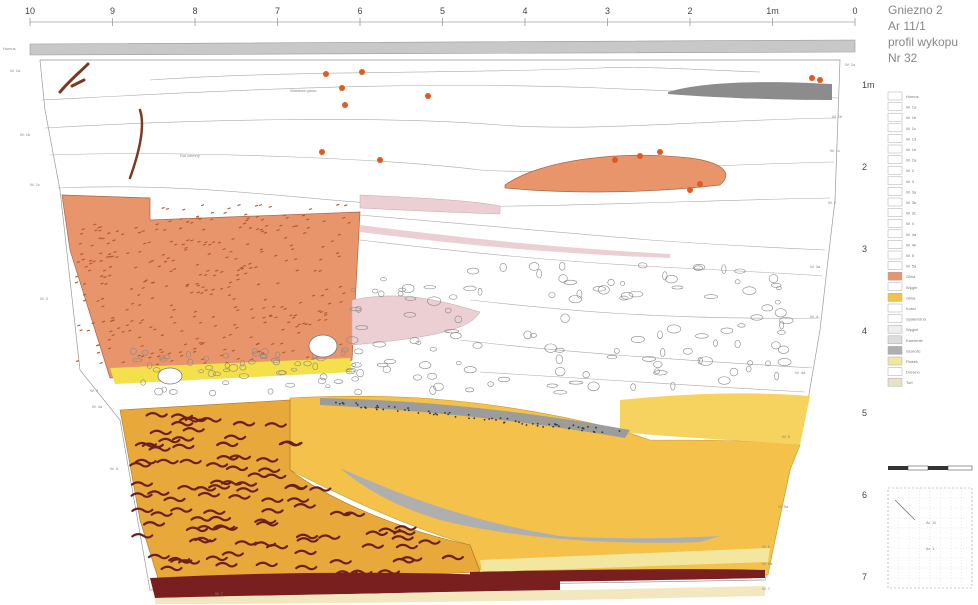 Image resolution: width=978 pixels, height=605 pixels. I want to click on depth-scale-label: 7, so click(864, 577).